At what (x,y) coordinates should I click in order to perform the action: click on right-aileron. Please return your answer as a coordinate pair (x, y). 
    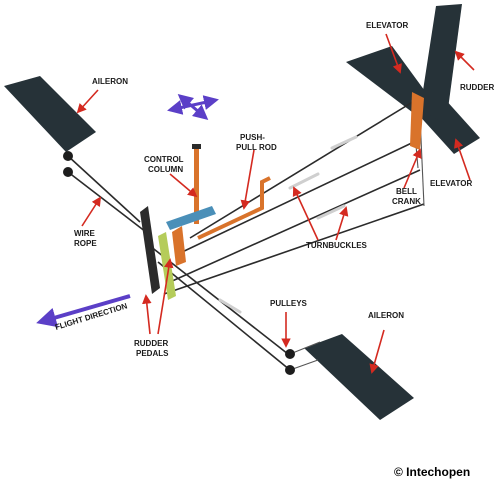
    Looking at the image, I should click on (359, 377).